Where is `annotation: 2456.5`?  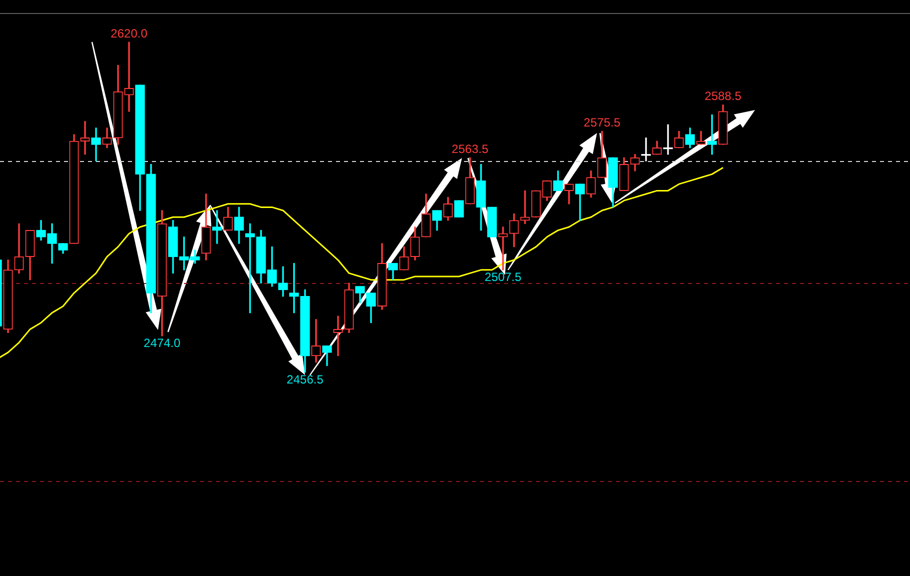 annotation: 2456.5 is located at coordinates (305, 379).